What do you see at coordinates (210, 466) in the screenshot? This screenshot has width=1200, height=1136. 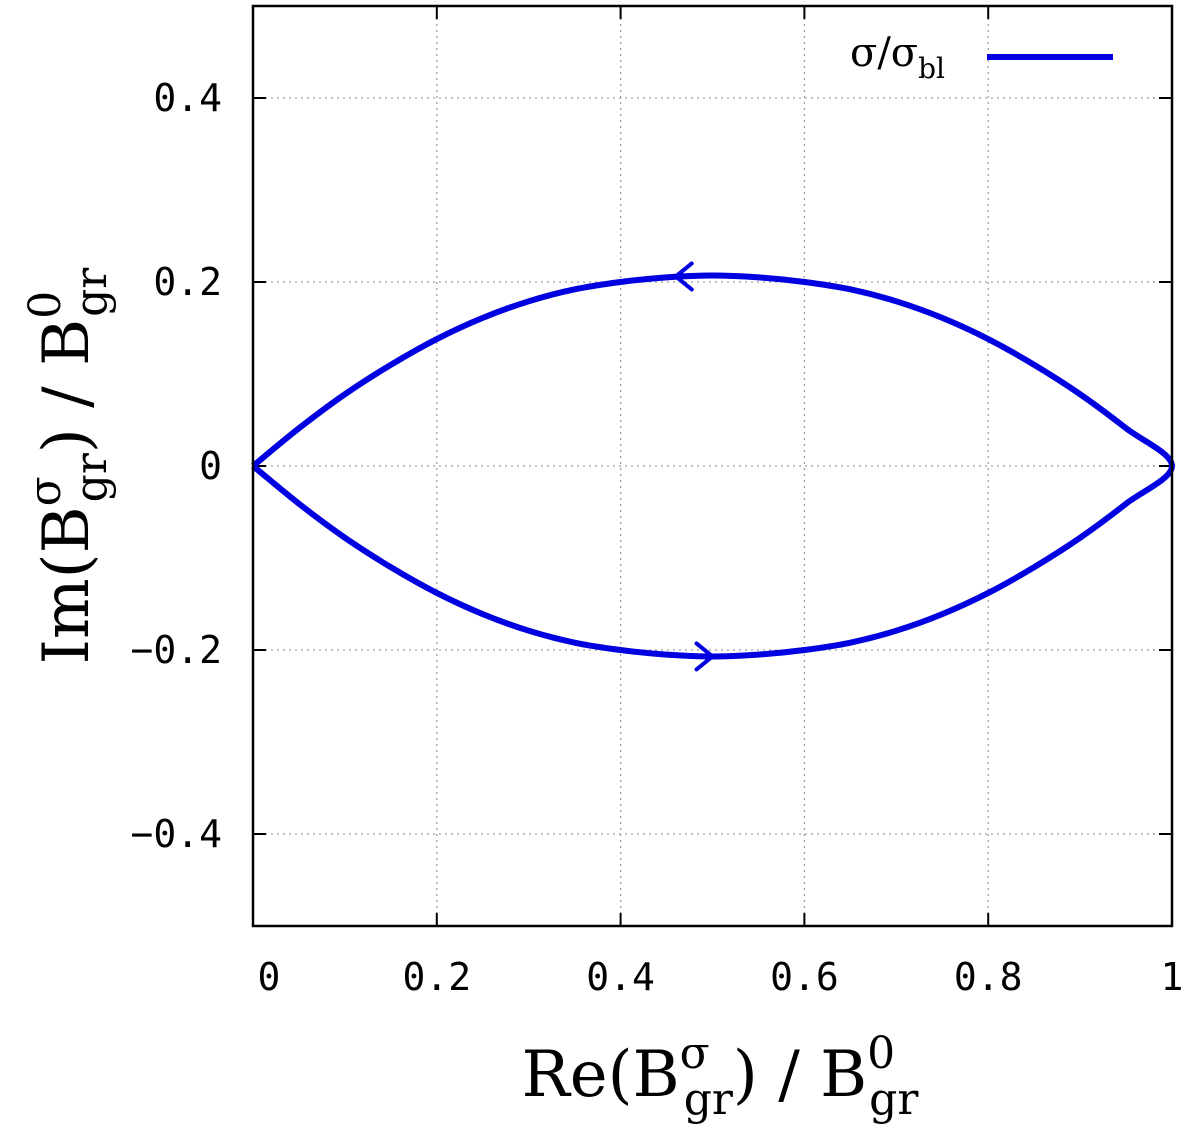 I see `y-tick-label: 0` at bounding box center [210, 466].